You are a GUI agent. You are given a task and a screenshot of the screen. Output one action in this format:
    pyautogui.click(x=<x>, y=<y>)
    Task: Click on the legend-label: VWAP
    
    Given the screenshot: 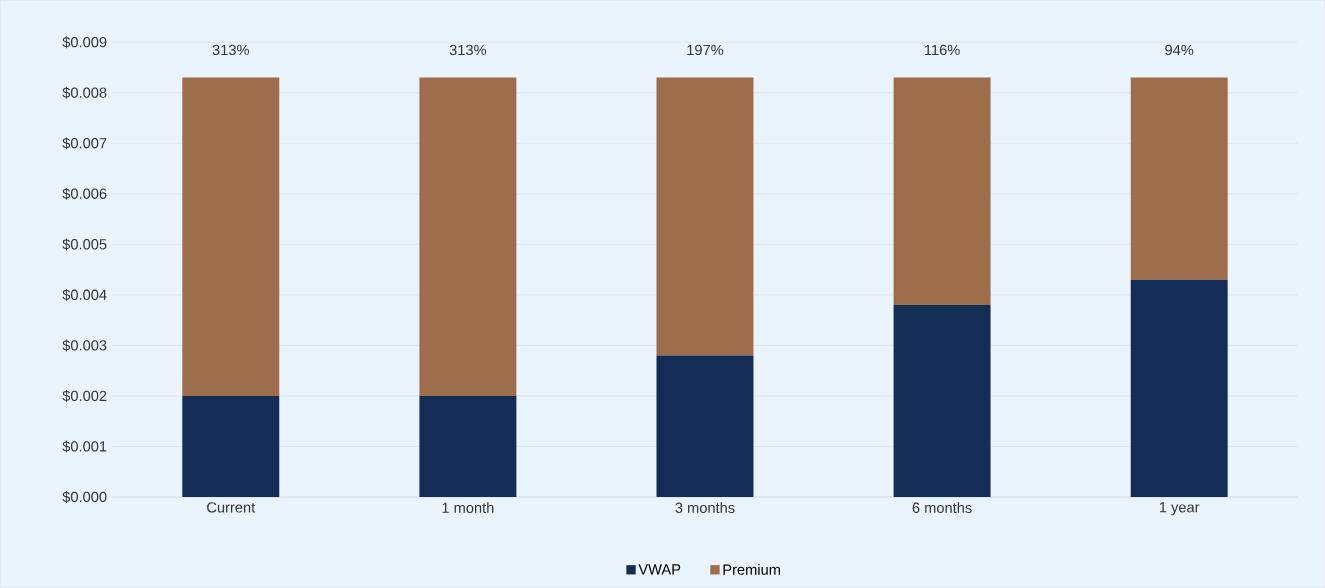 What is the action you would take?
    pyautogui.click(x=659, y=569)
    